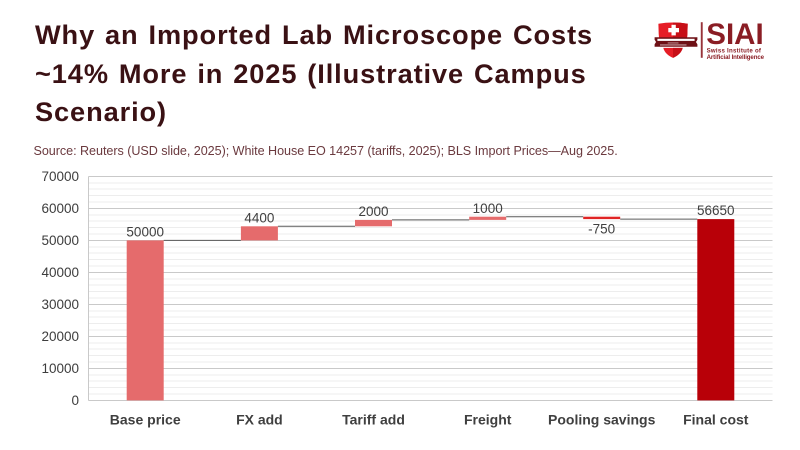  I want to click on svg-text: 70000, so click(60, 176).